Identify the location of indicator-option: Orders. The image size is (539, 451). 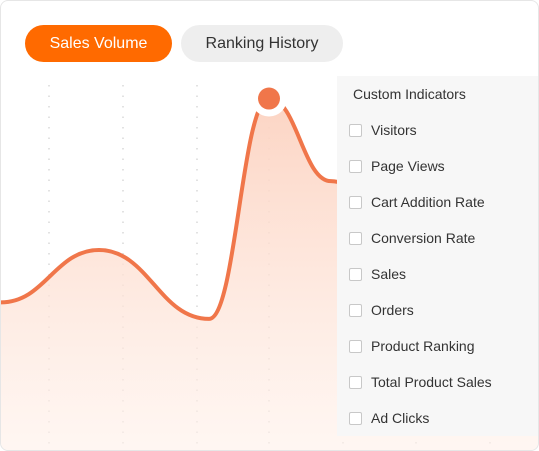
(381, 310).